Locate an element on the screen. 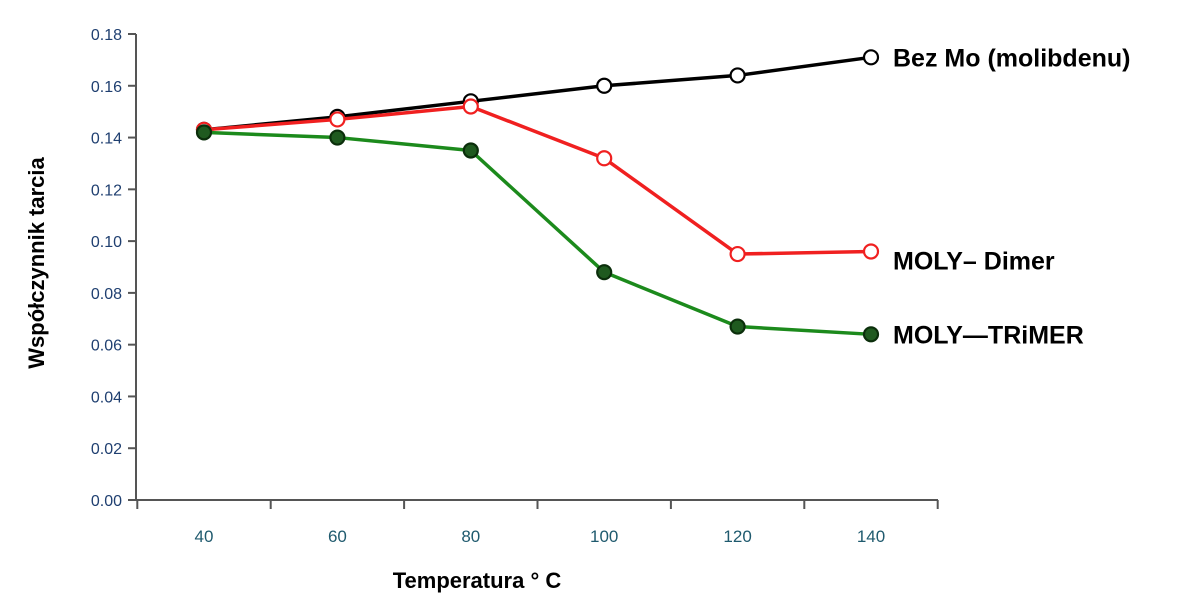 The width and height of the screenshot is (1200, 601). y-tick-label: 0.14 is located at coordinates (106, 139).